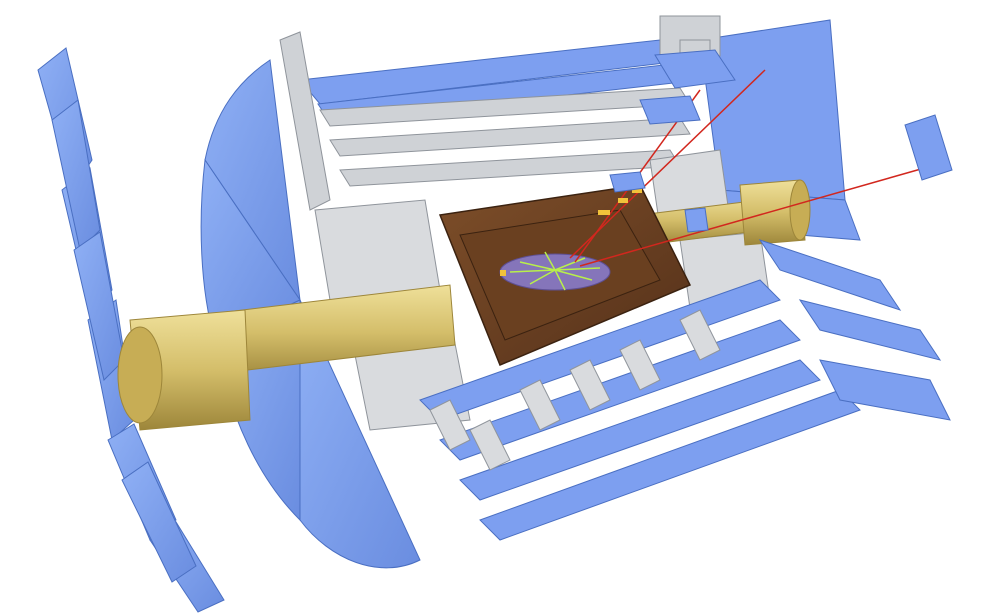 Image resolution: width=1006 pixels, height=615 pixels. What do you see at coordinates (500, 113) in the screenshot?
I see `support-rails` at bounding box center [500, 113].